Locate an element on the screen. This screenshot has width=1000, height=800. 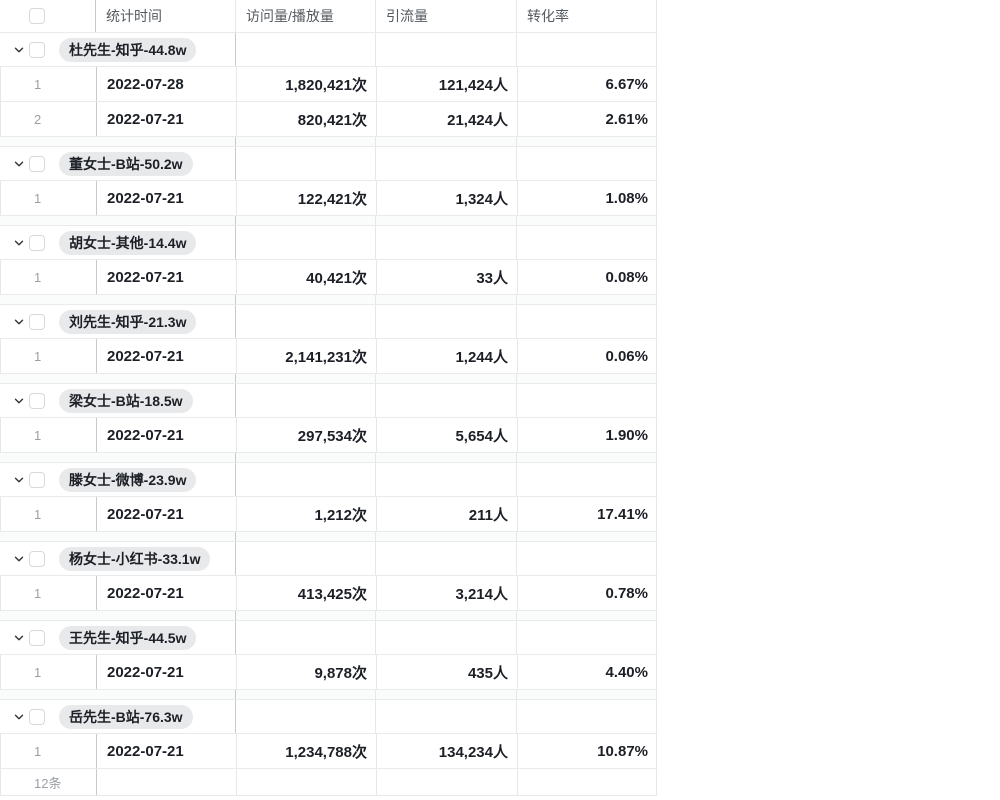
cell-referral: 435人 is located at coordinates (446, 672).